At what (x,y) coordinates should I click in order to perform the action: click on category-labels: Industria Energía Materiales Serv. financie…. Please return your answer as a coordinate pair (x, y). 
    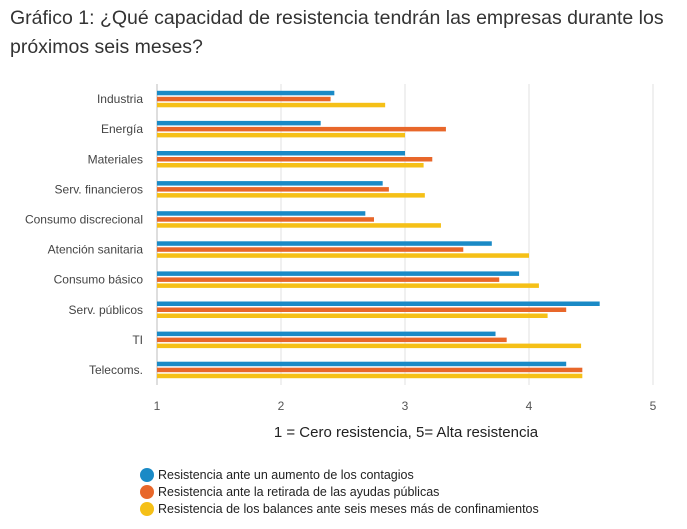
    Looking at the image, I should click on (84, 234).